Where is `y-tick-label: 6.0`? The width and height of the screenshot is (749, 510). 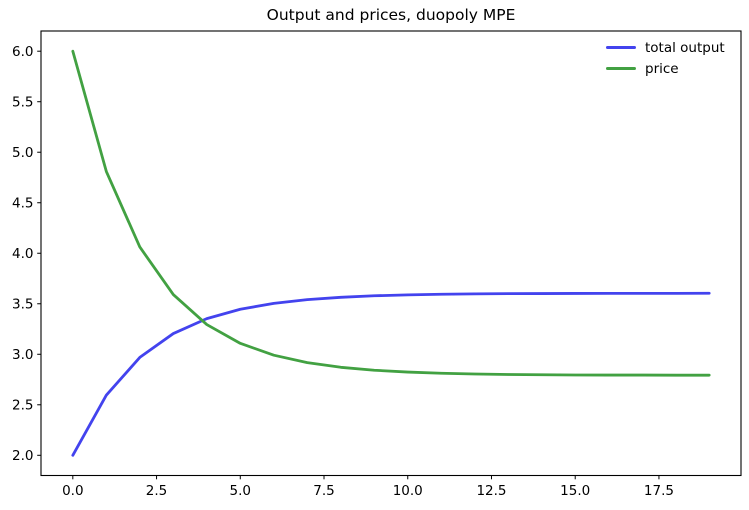
y-tick-label: 6.0 is located at coordinates (22, 52).